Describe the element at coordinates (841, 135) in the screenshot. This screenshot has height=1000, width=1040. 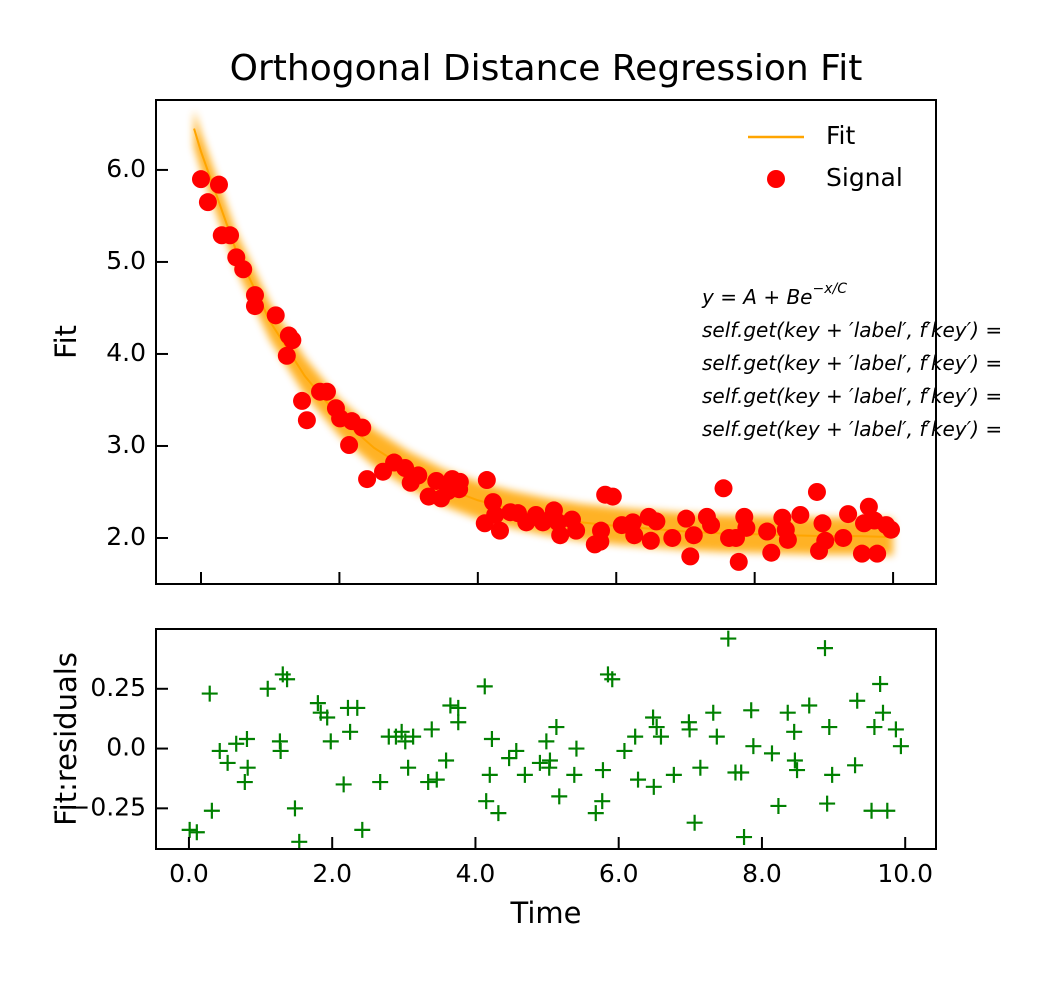
I see `legend-label: Fit` at that location.